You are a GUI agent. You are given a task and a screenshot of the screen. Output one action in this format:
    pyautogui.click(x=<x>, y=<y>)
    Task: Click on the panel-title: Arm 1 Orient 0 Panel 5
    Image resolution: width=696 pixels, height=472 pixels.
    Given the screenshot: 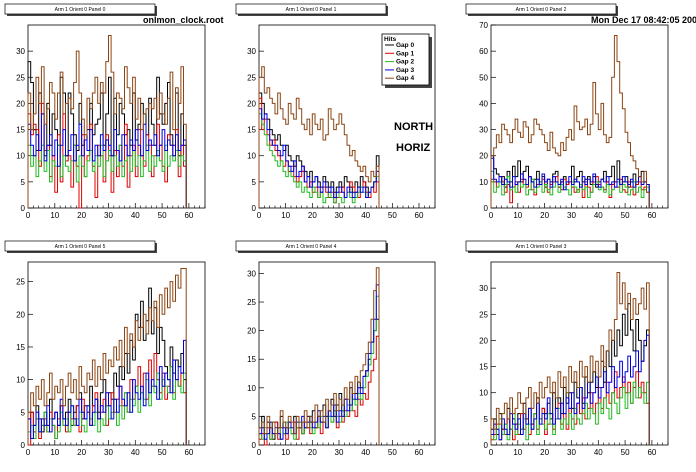 What is the action you would take?
    pyautogui.click(x=80, y=247)
    